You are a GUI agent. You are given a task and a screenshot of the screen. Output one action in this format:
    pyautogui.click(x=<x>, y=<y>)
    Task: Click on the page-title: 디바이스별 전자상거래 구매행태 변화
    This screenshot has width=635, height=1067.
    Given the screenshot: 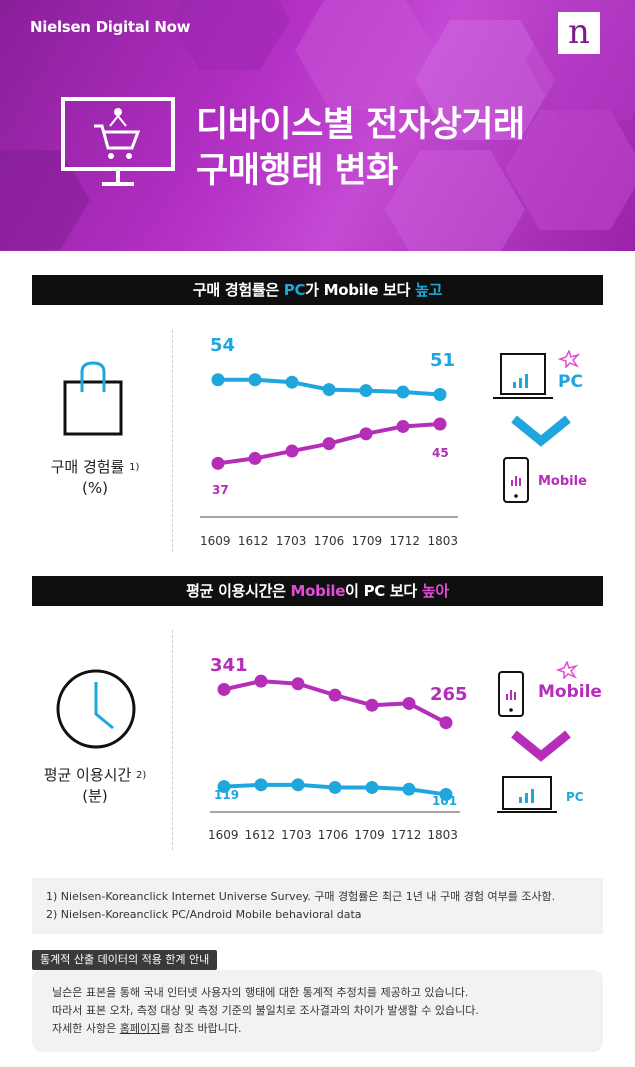 What is the action you would take?
    pyautogui.click(x=360, y=148)
    